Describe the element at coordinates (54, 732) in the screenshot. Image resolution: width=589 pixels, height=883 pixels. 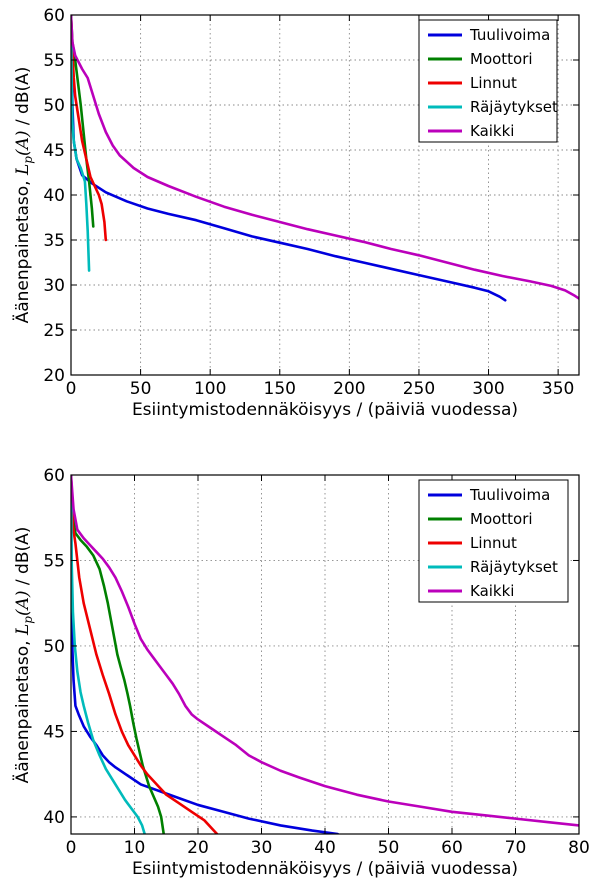
I see `chart2-y-tick-label: 45` at that location.